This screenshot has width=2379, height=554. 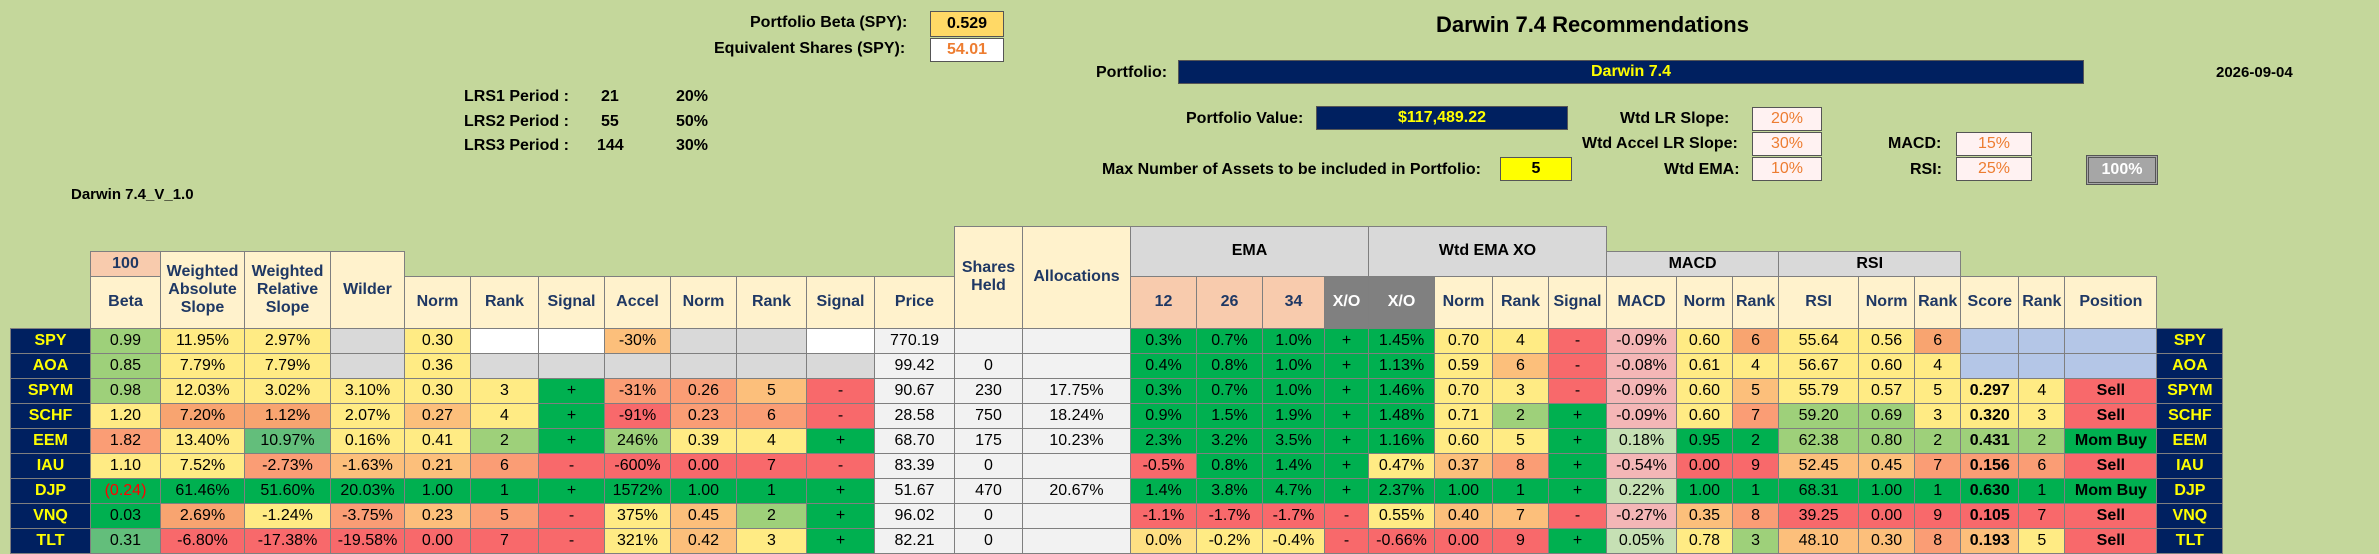 What do you see at coordinates (1229, 302) in the screenshot?
I see `col-ema-26: 26` at bounding box center [1229, 302].